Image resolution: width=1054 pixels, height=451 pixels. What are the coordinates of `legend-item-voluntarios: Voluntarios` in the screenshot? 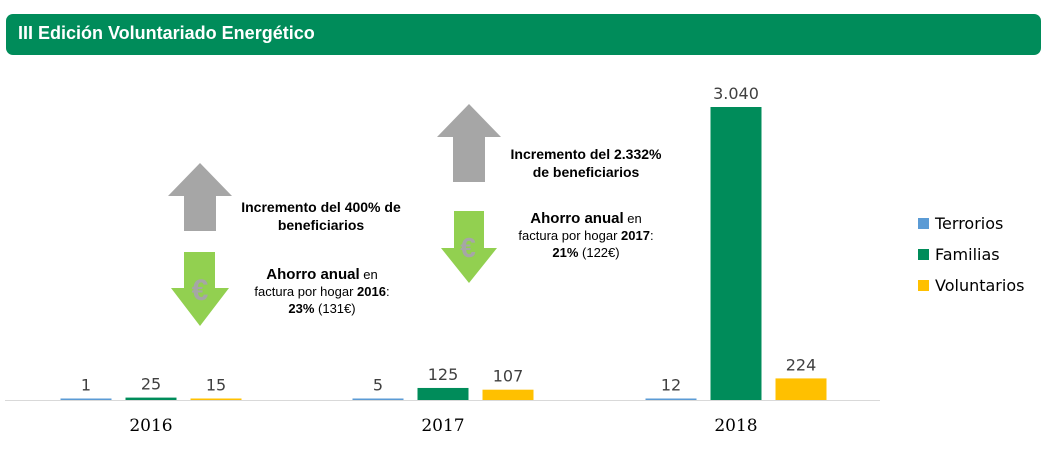 It's located at (971, 285).